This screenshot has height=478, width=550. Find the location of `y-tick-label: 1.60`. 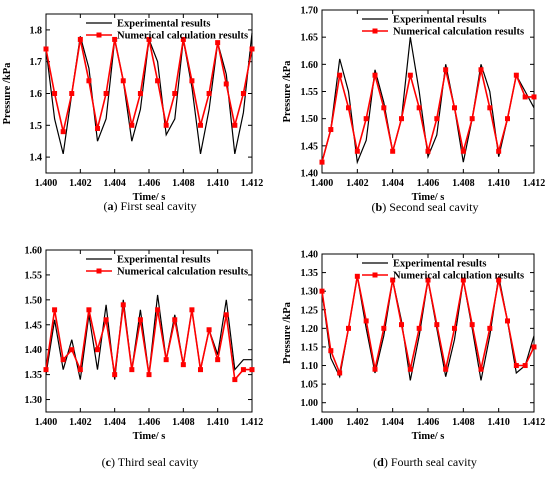

y-tick-label: 1.60 is located at coordinates (34, 251).